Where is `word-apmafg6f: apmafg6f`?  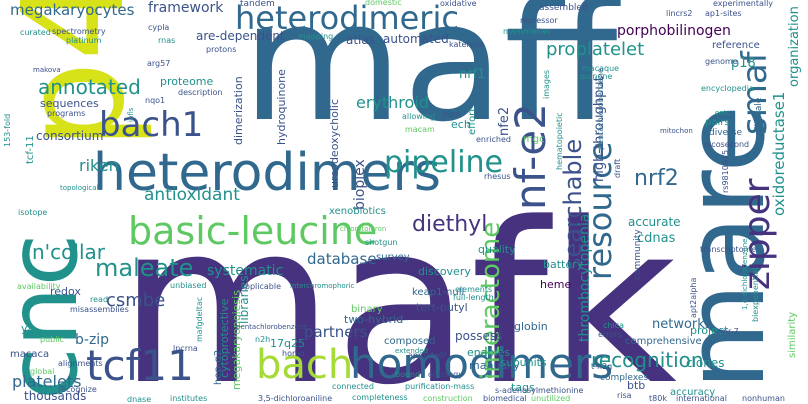 word-apmafg6f: apmafg6f is located at coordinates (427, 355).